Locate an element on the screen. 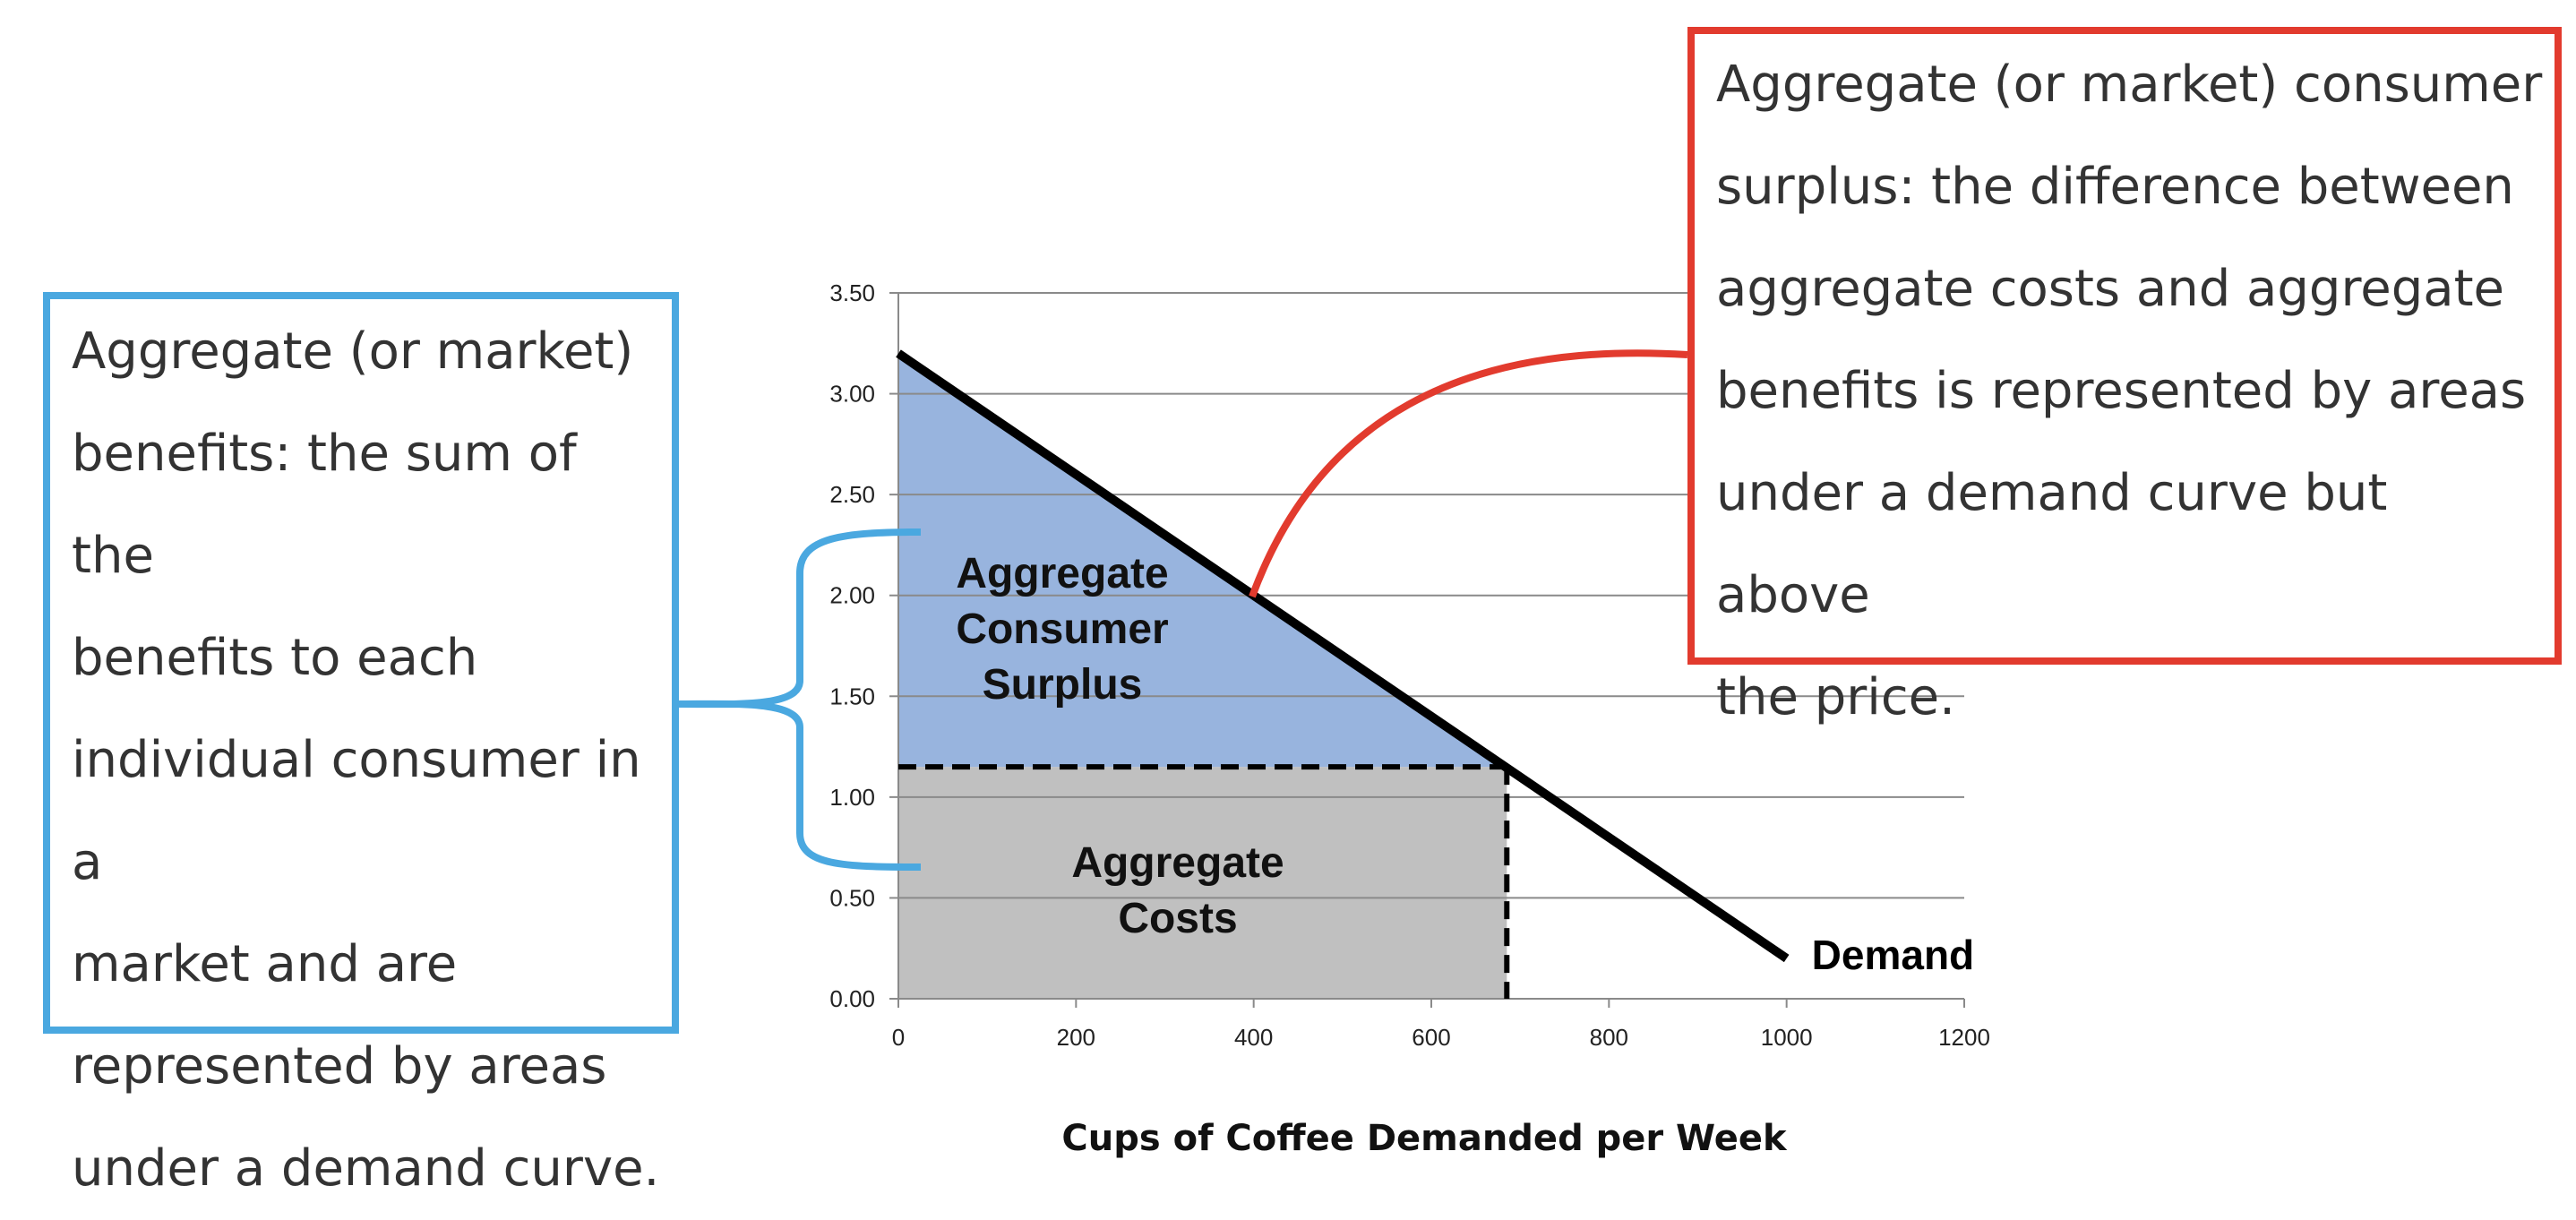 This screenshot has width=2576, height=1220. y-tick-label: 2.00 is located at coordinates (852, 595).